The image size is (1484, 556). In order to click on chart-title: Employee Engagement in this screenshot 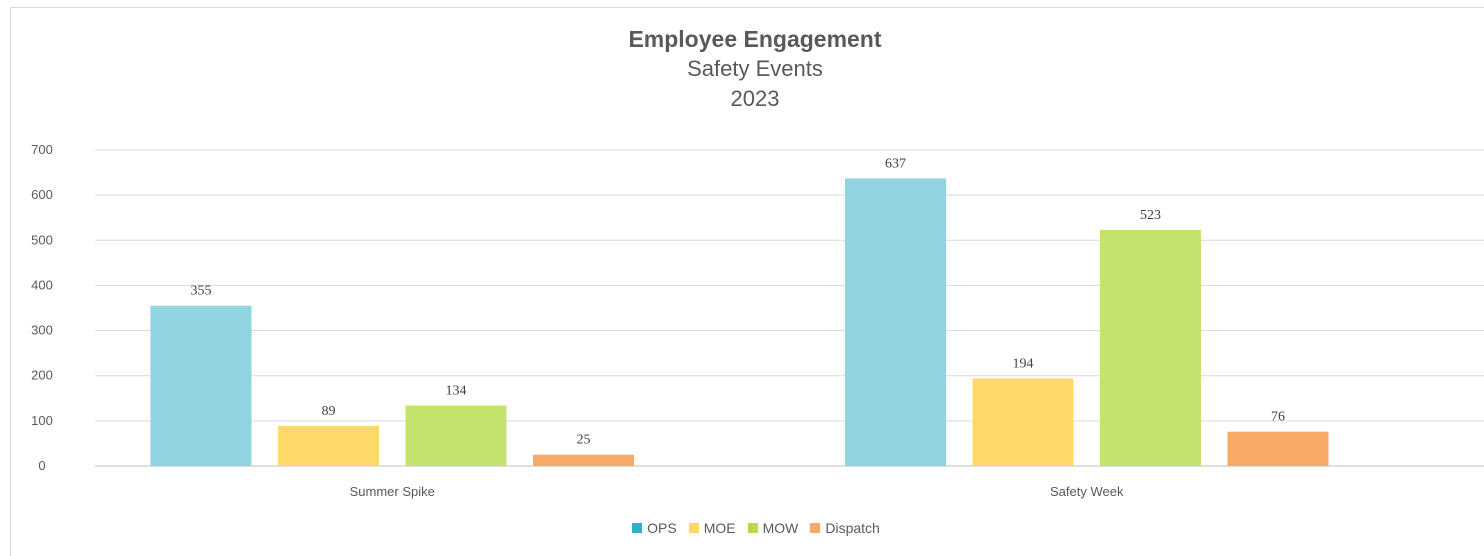, I will do `click(755, 39)`.